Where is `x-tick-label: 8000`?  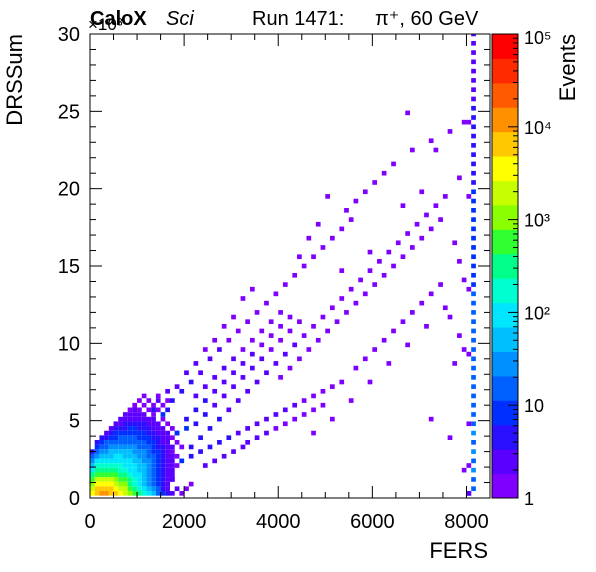 x-tick-label: 8000 is located at coordinates (466, 522).